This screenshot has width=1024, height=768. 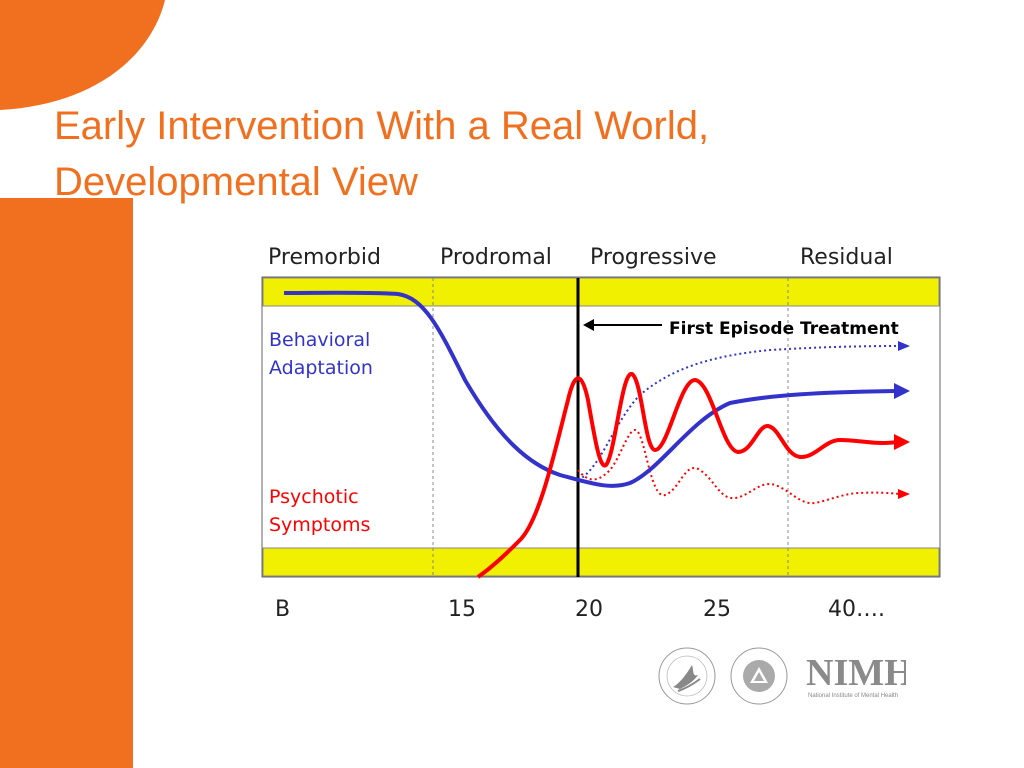 I want to click on orange-corner-shape, so click(x=82, y=55).